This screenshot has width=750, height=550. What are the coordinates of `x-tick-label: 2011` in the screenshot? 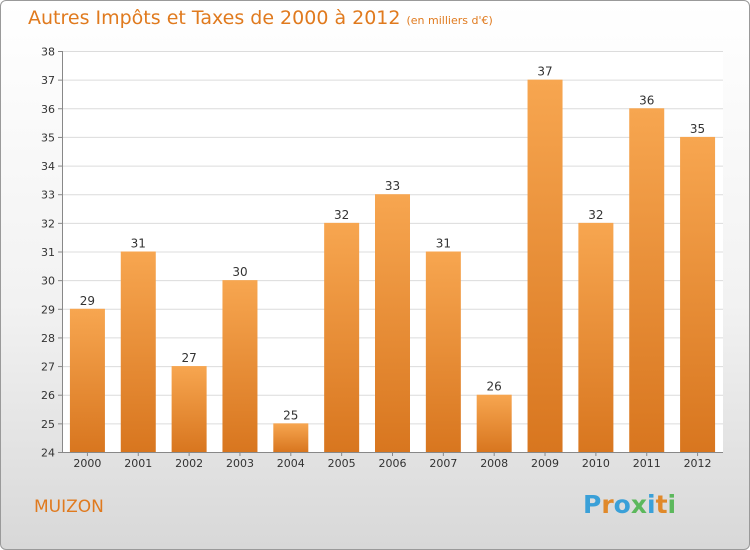 It's located at (647, 463).